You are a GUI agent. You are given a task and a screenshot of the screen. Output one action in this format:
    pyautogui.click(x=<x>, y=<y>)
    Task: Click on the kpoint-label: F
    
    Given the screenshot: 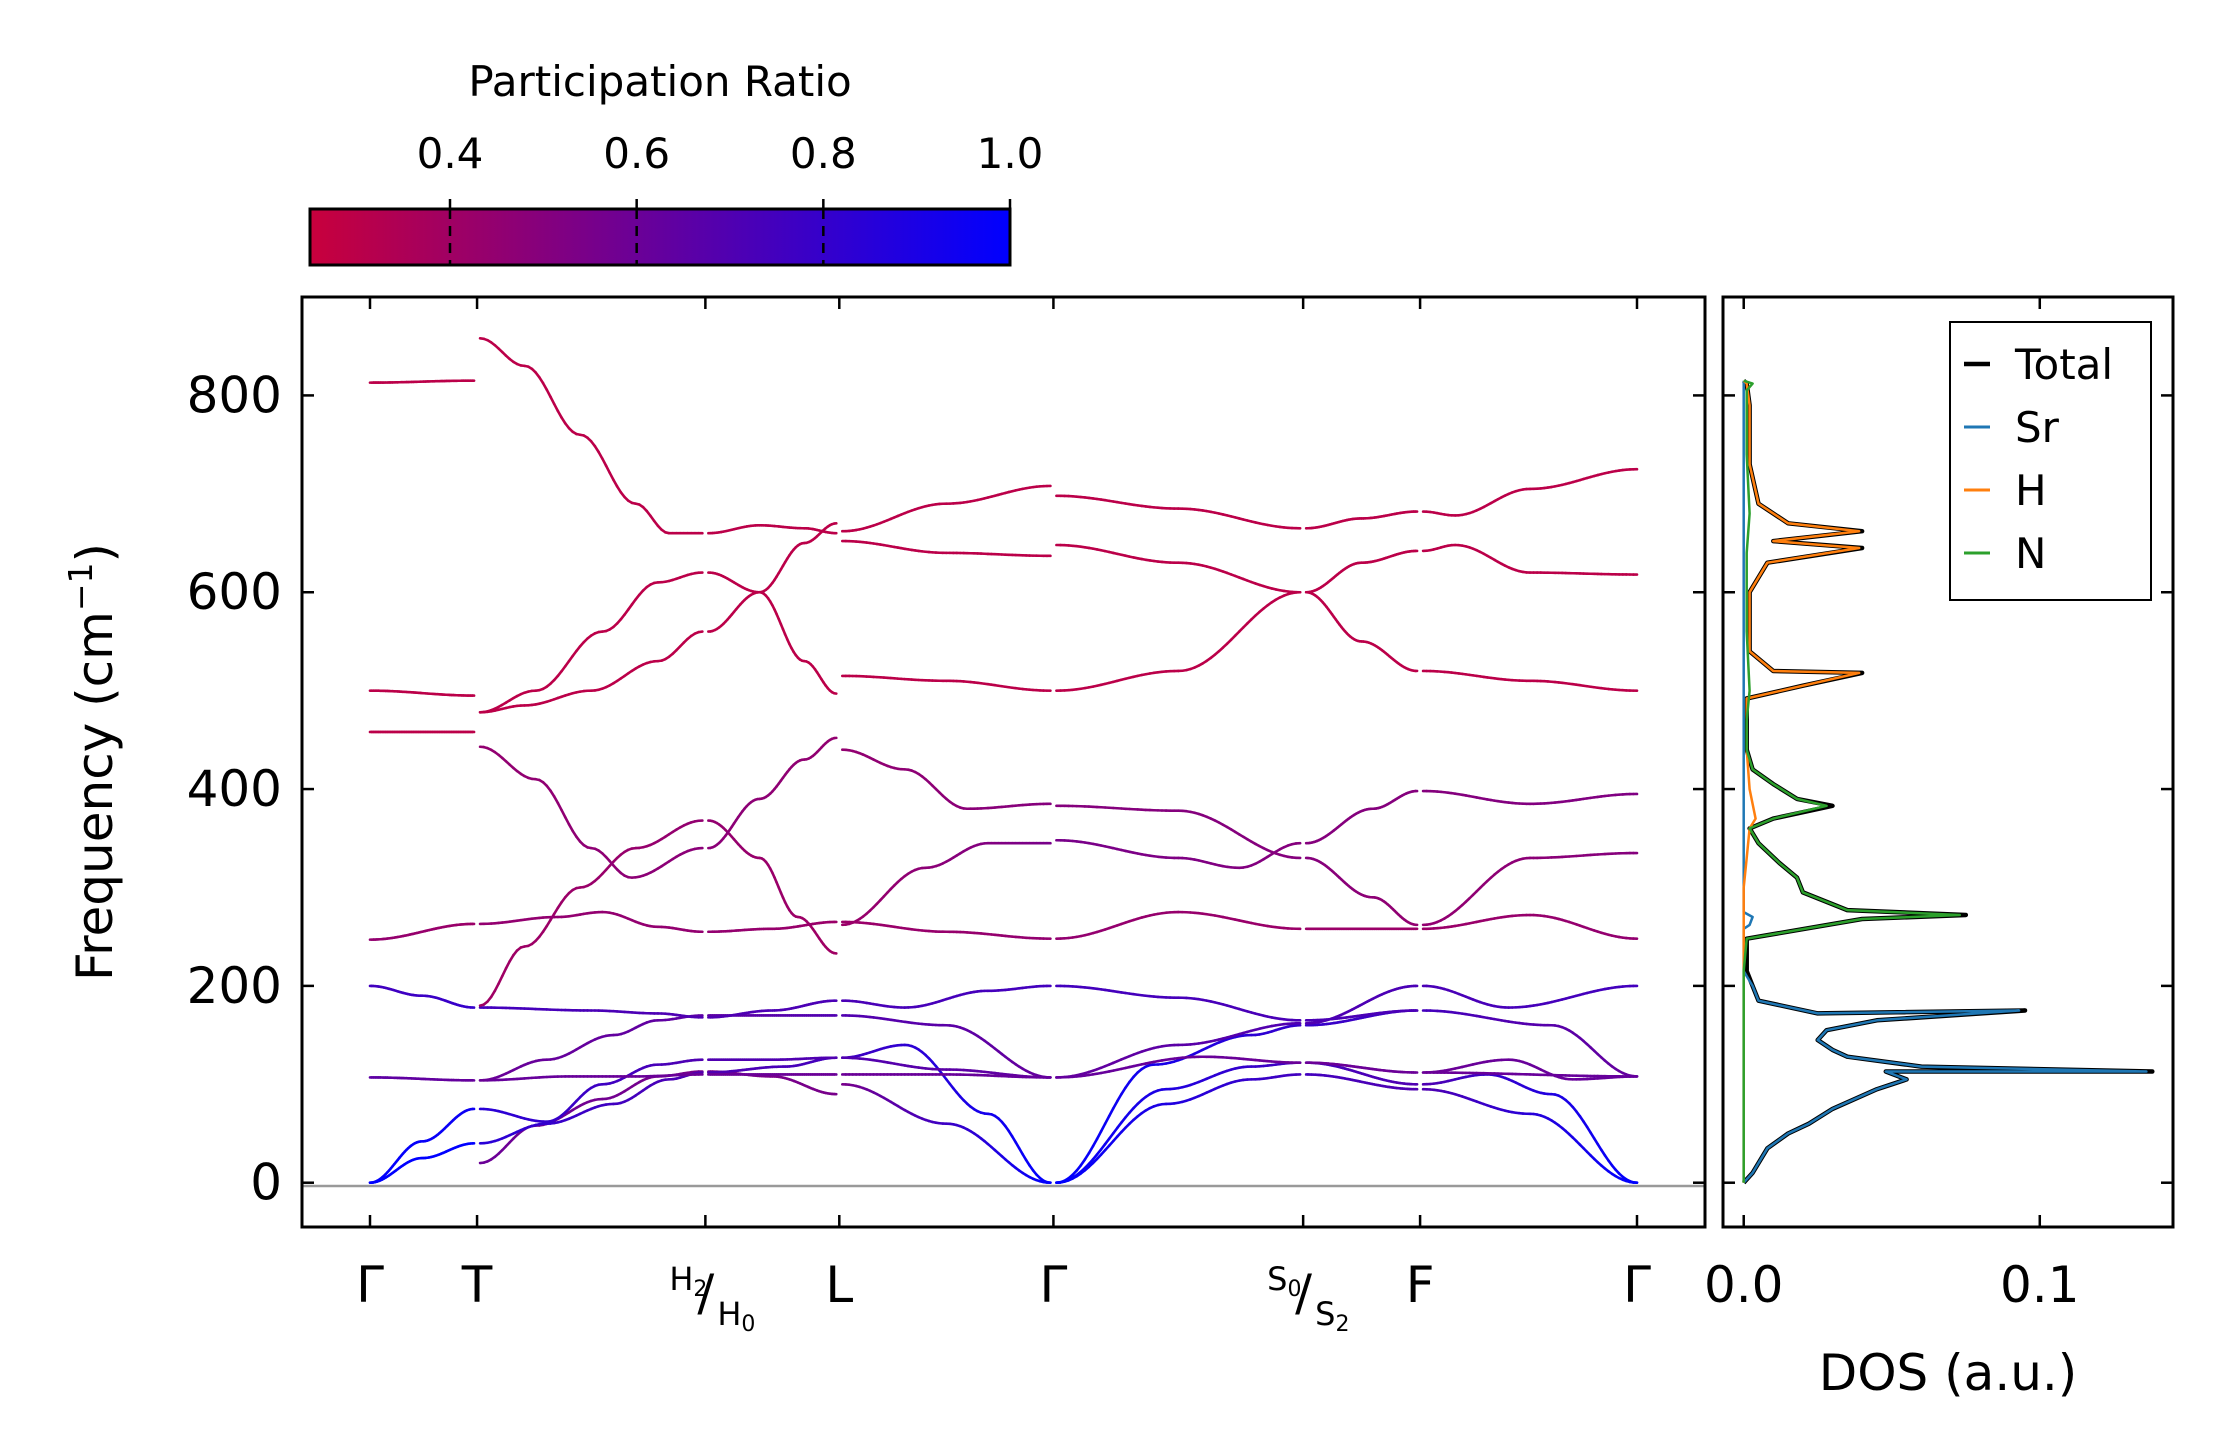 What is the action you would take?
    pyautogui.click(x=1420, y=1285)
    